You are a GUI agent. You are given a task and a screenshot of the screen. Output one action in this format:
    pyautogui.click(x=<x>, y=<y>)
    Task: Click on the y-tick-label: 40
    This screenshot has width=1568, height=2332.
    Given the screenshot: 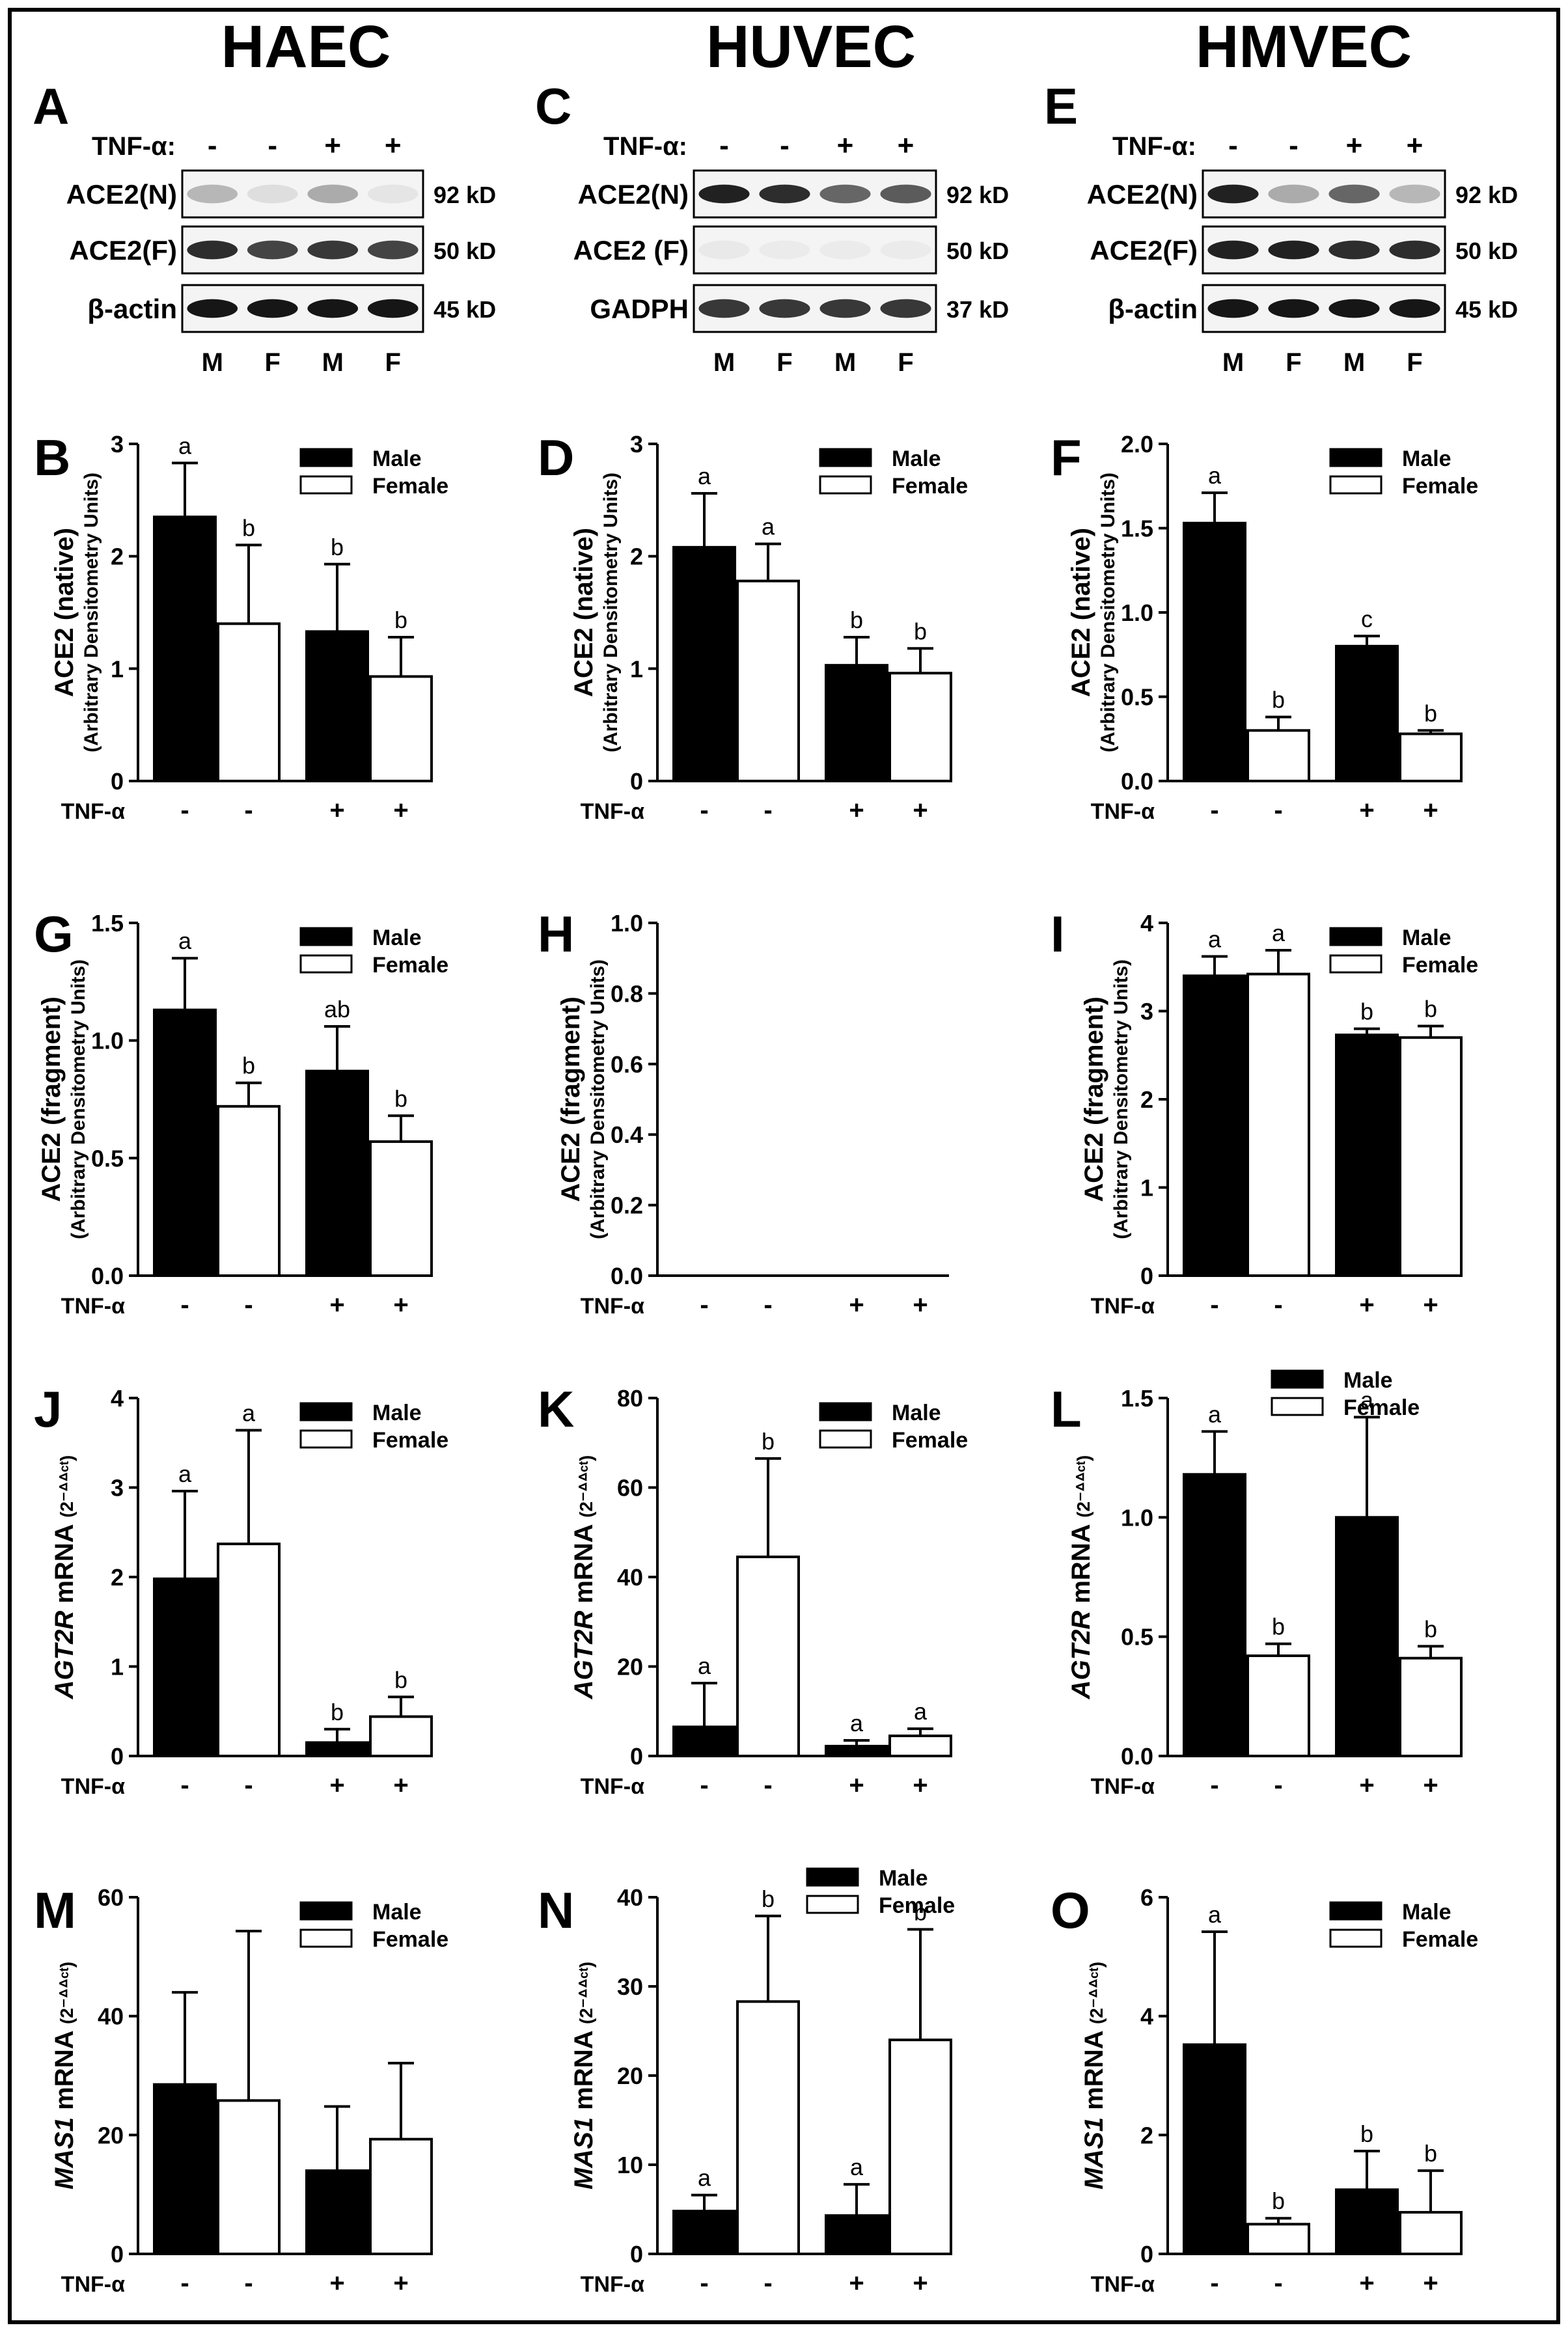 What is the action you would take?
    pyautogui.click(x=630, y=1577)
    